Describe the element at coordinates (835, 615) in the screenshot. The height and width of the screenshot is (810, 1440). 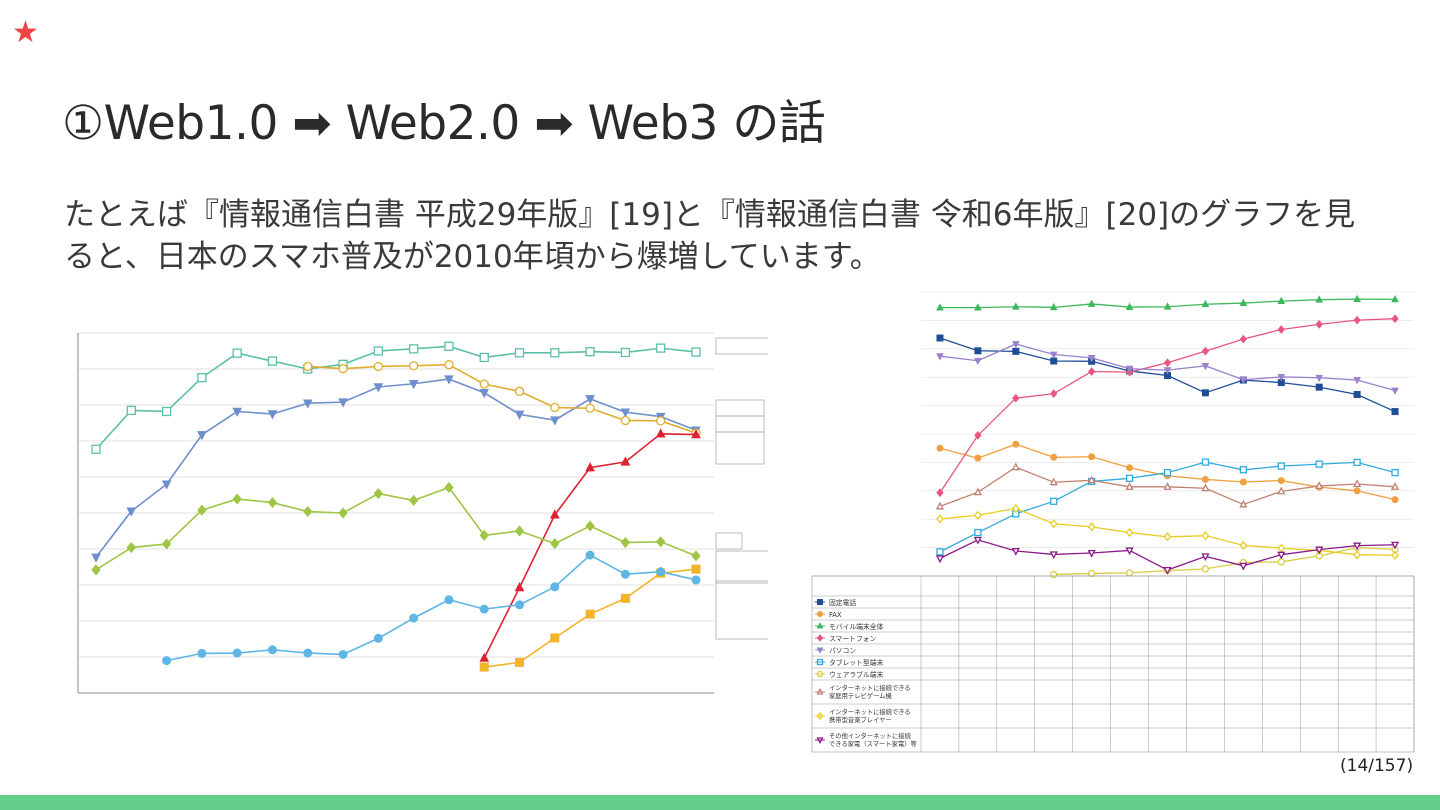
I see `table-series-name: FAX` at that location.